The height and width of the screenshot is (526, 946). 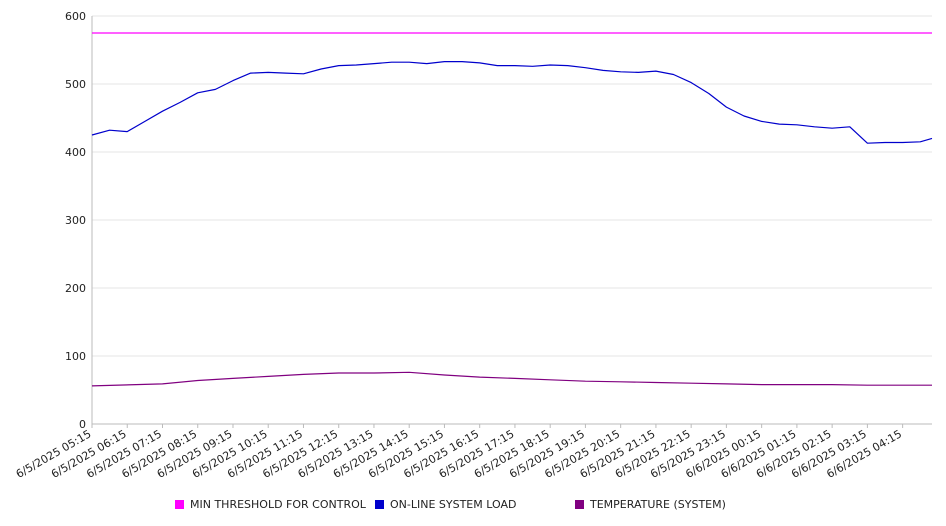 I want to click on legend-item-threshold: MIN THRESHOLD FOR CONTROL, so click(x=270, y=504).